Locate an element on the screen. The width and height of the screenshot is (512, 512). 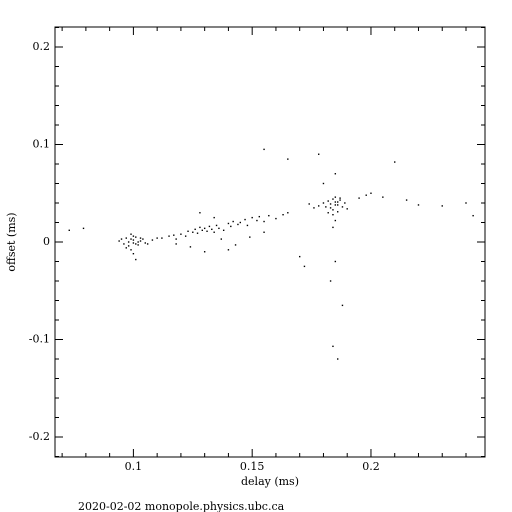
x-tick-label: 0.15 is located at coordinates (252, 466).